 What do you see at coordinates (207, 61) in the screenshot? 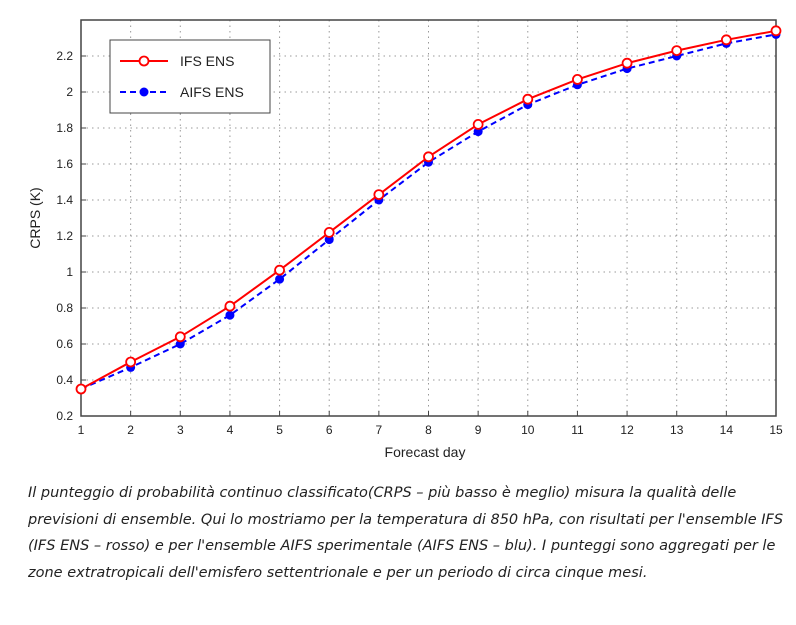
I see `legend-label-ifs: IFS ENS` at bounding box center [207, 61].